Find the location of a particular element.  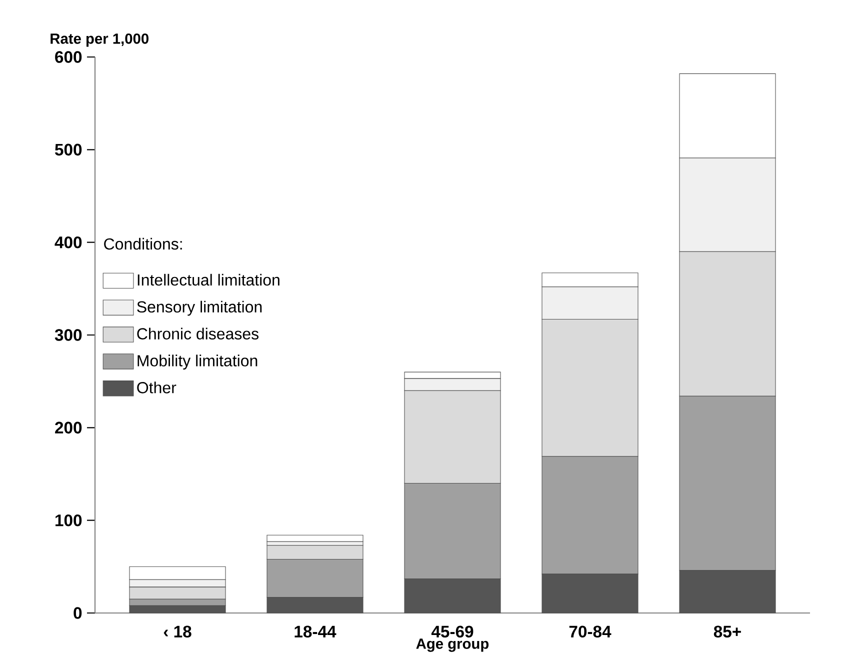

x-tick-label: 70-84 is located at coordinates (590, 632).